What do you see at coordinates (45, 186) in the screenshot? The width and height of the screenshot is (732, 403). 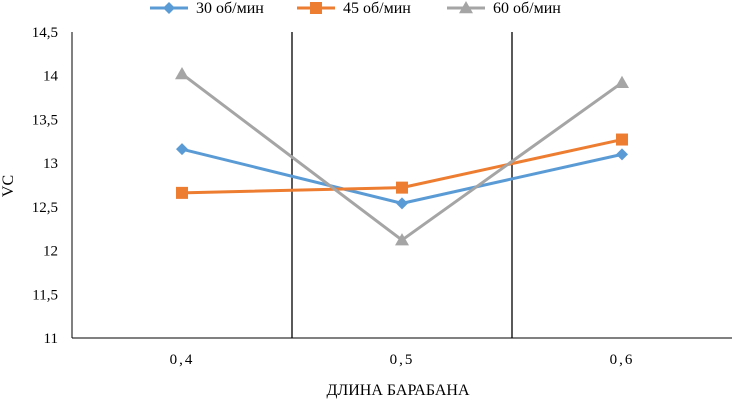 I see `y-axis-ticks: 11 11,5 12 12,5 13 13,5 14 14,5` at bounding box center [45, 186].